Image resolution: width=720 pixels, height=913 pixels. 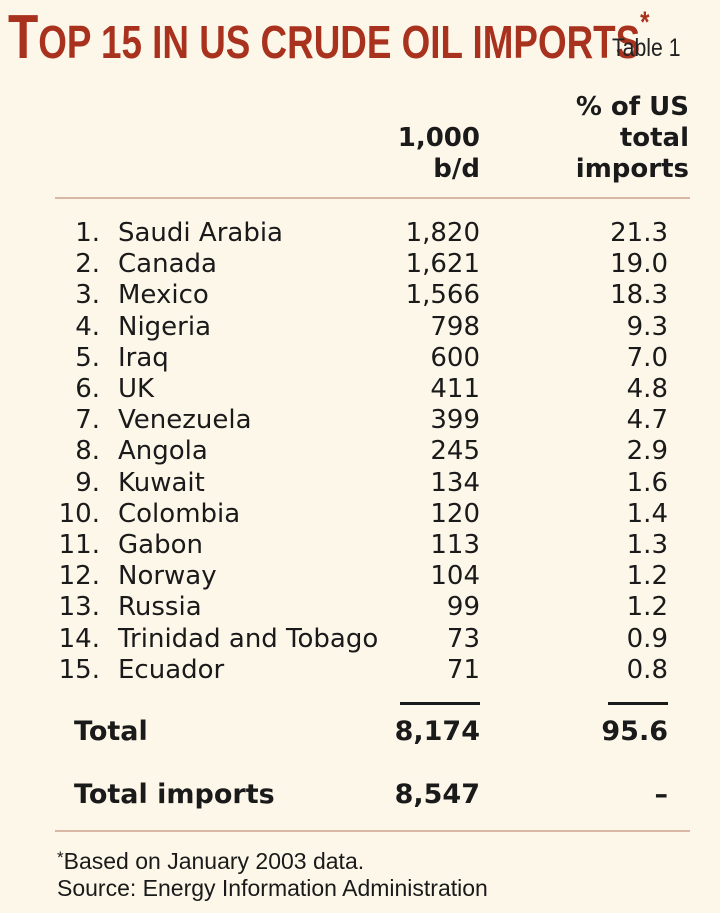 What do you see at coordinates (463, 638) in the screenshot?
I see `row-volume: 73` at bounding box center [463, 638].